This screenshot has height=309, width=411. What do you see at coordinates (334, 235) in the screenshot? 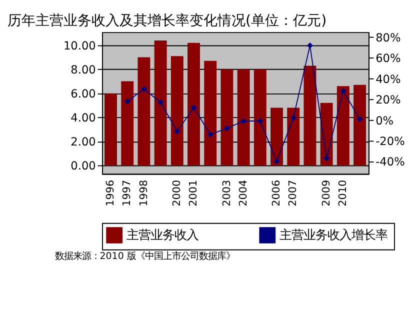
I see `legend-label: 主营业务收入增长率` at bounding box center [334, 235].